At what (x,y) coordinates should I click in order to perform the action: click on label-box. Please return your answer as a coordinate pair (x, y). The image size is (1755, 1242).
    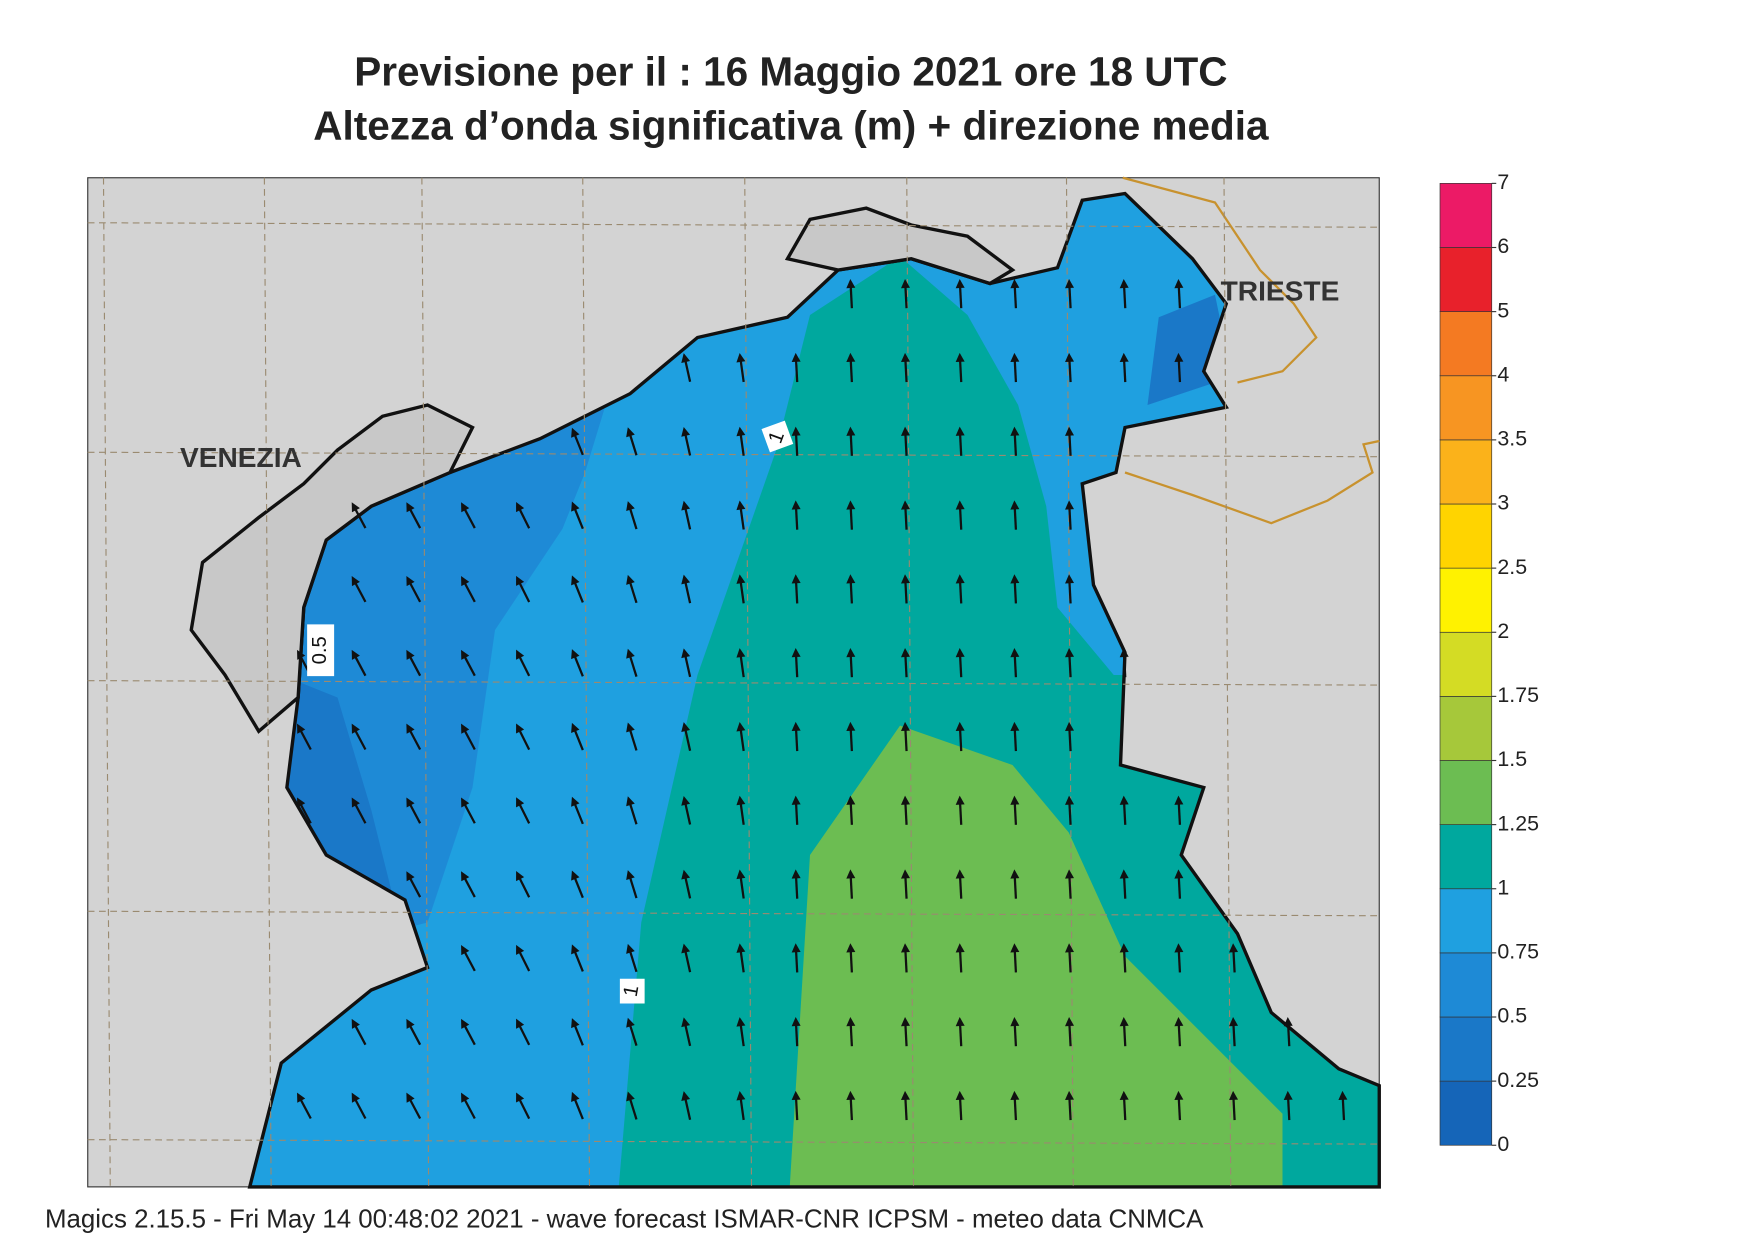
    Looking at the image, I should click on (632, 991).